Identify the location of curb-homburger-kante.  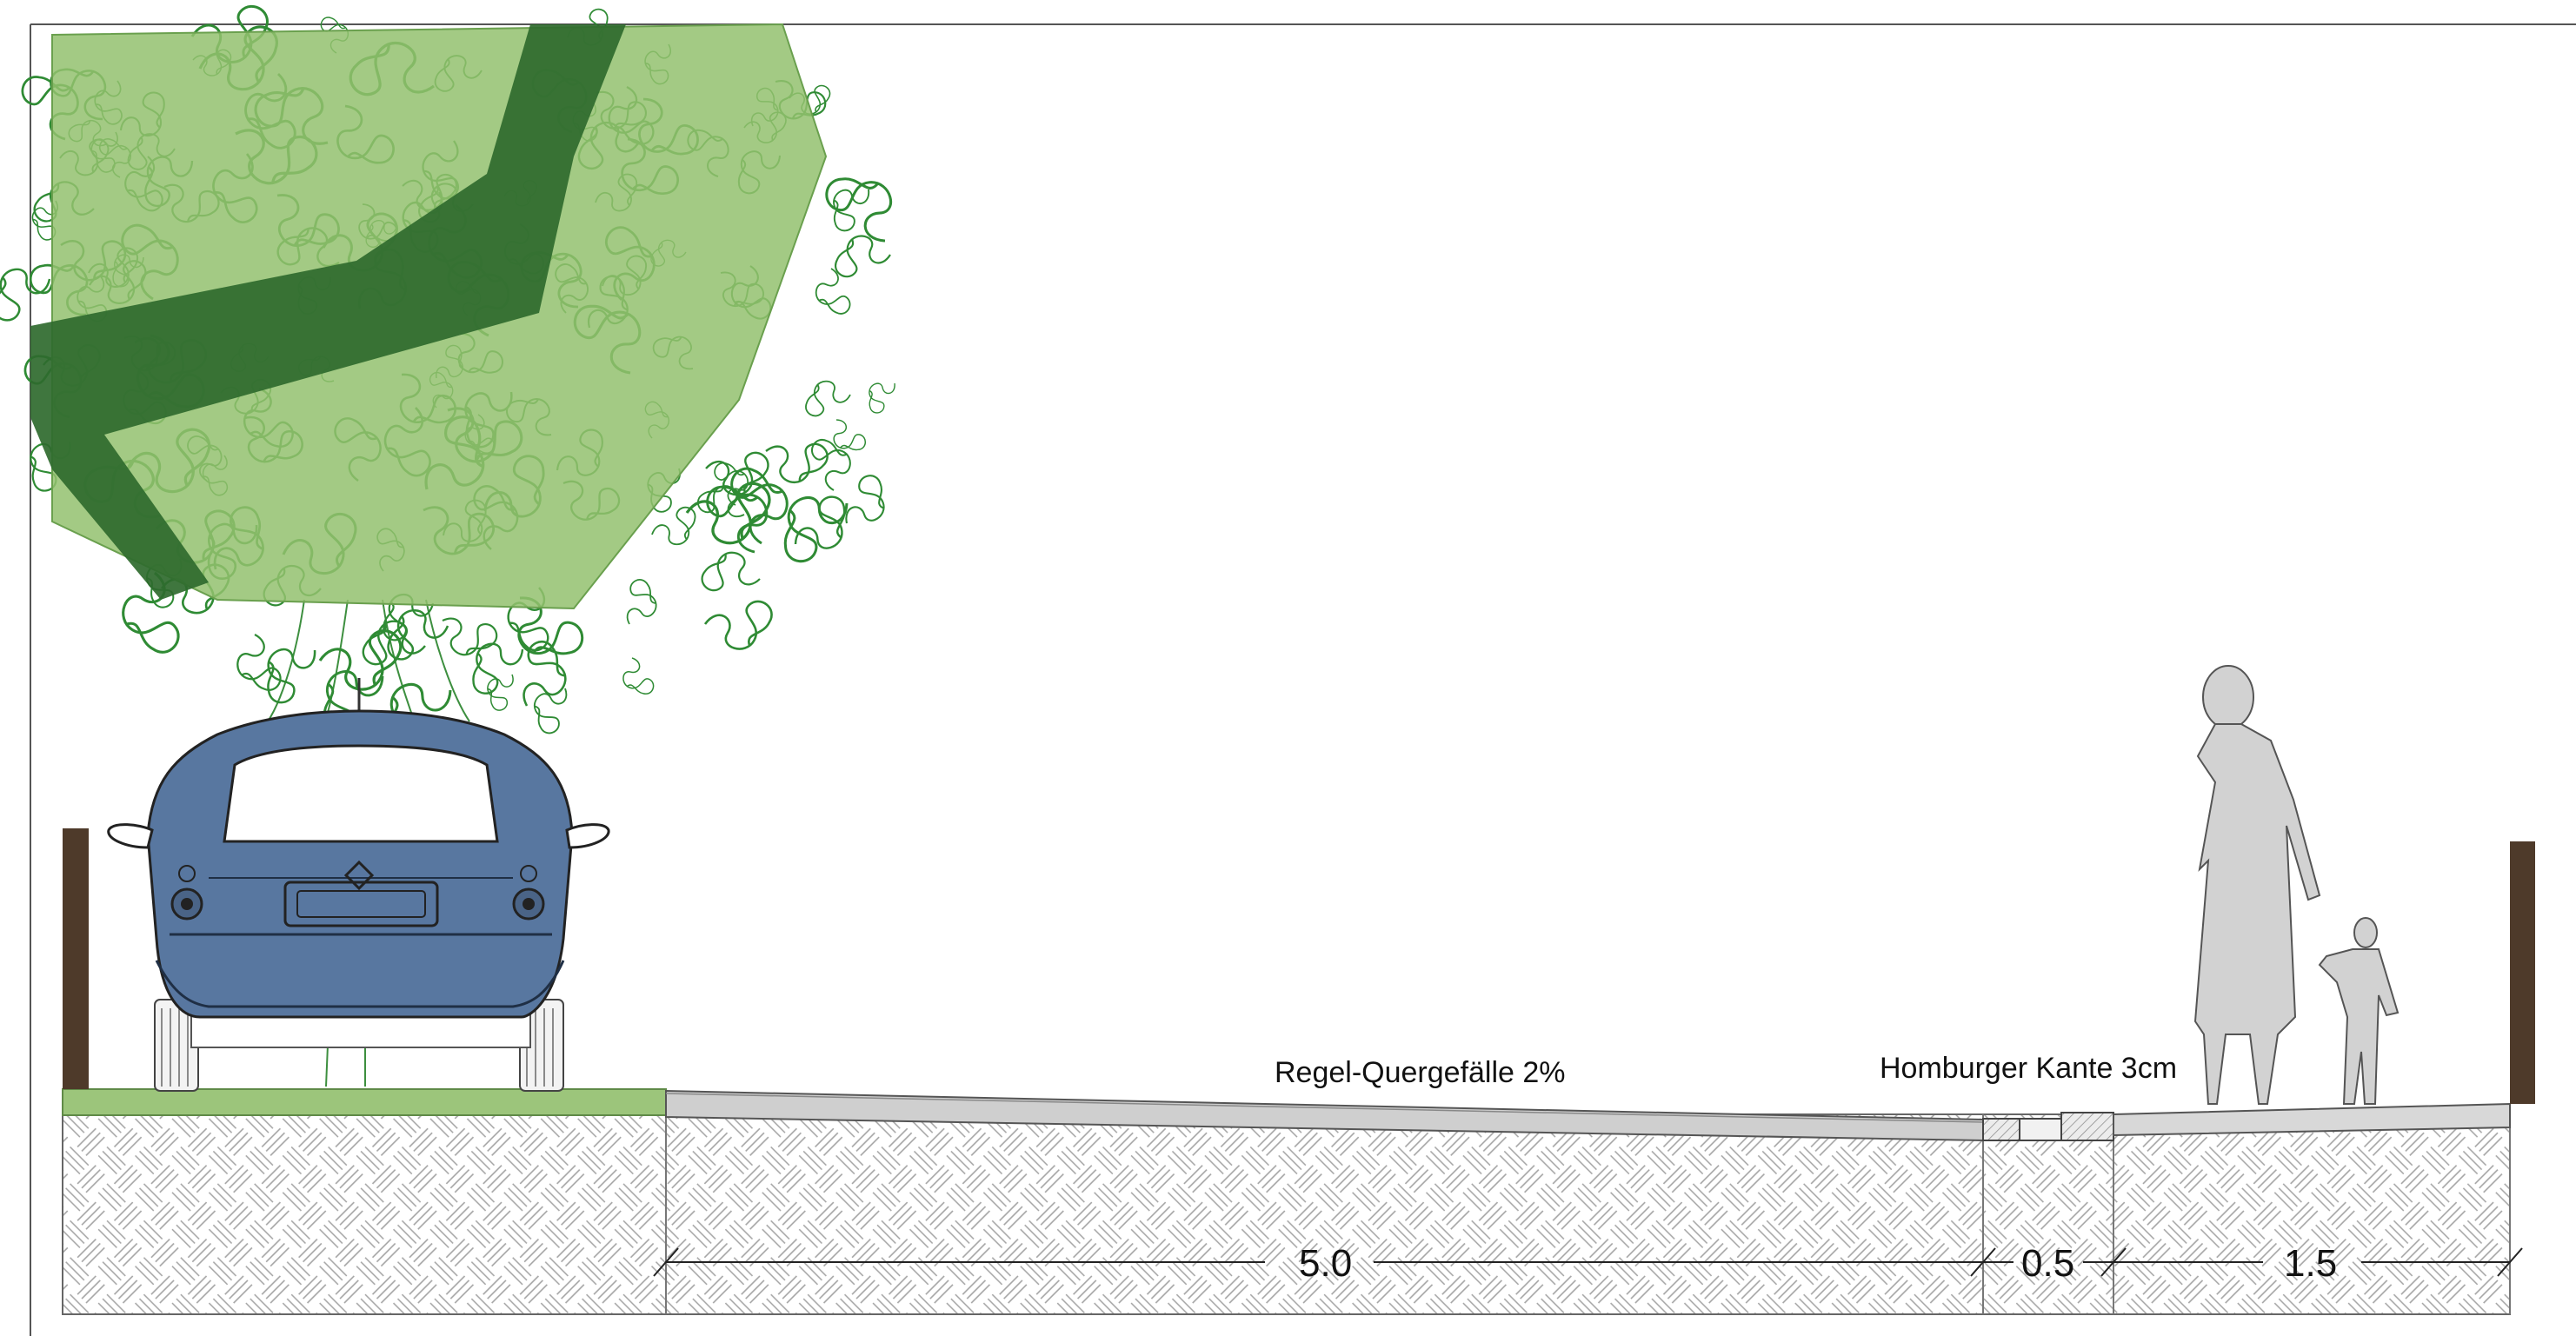
(2048, 1126).